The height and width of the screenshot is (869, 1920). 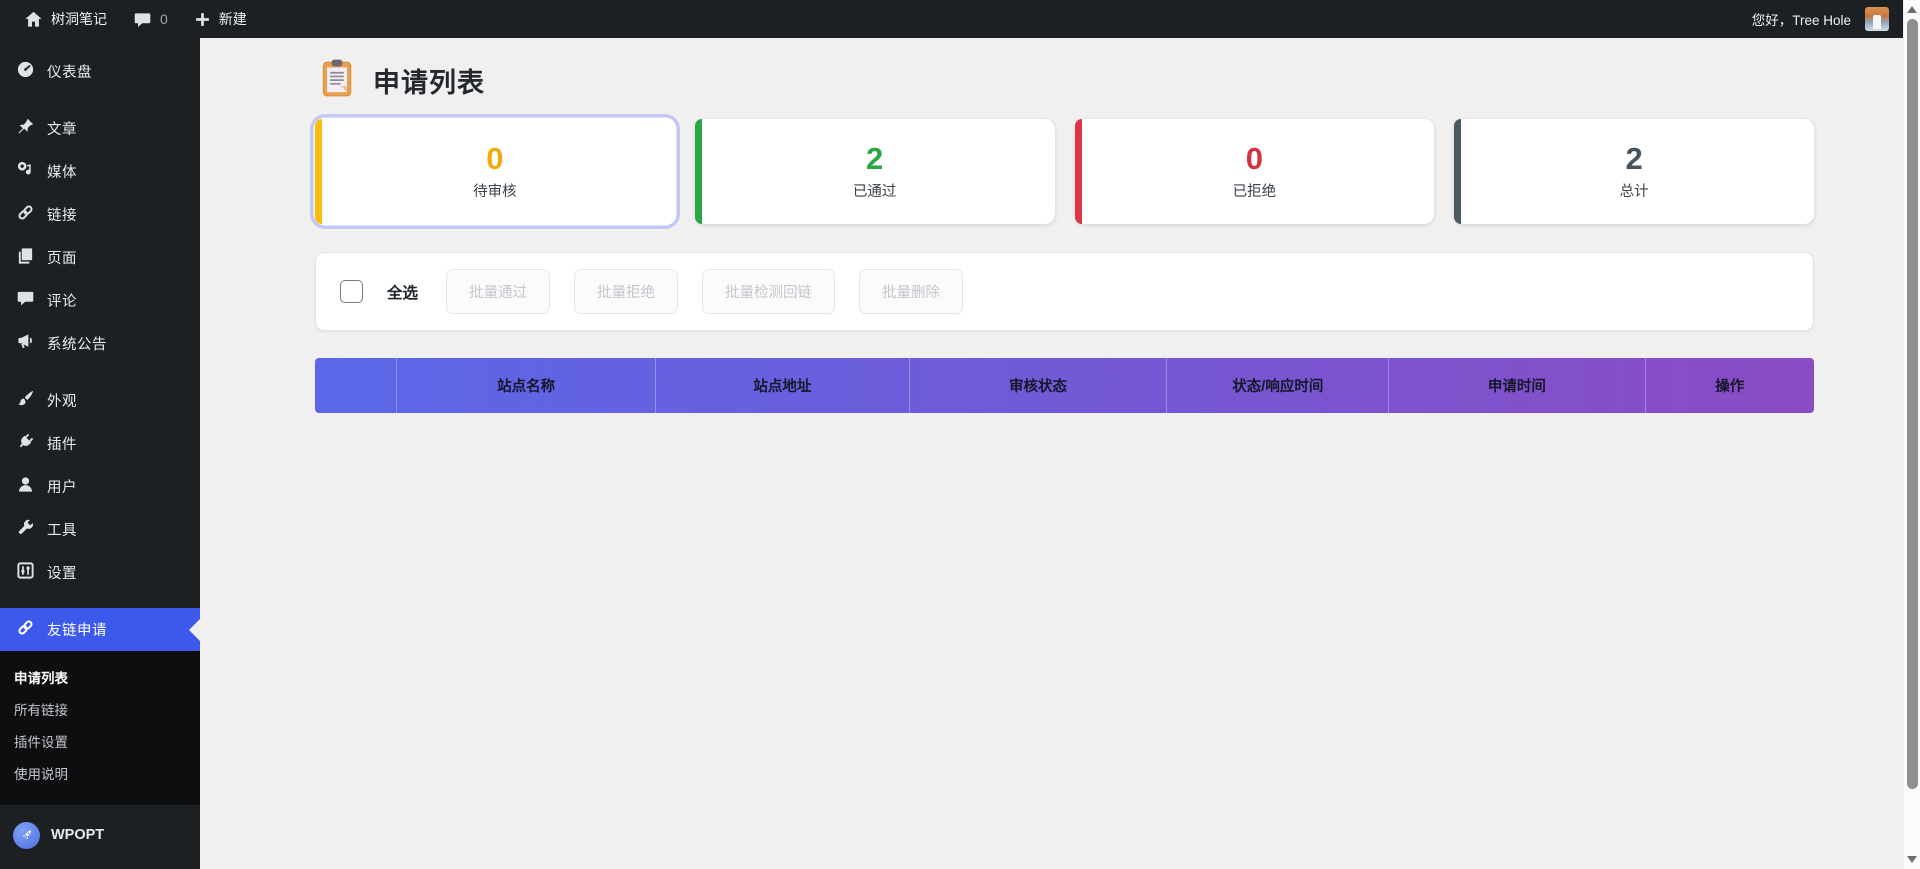 What do you see at coordinates (41, 742) in the screenshot?
I see `submenu-item-plugin-settings: 插件设置` at bounding box center [41, 742].